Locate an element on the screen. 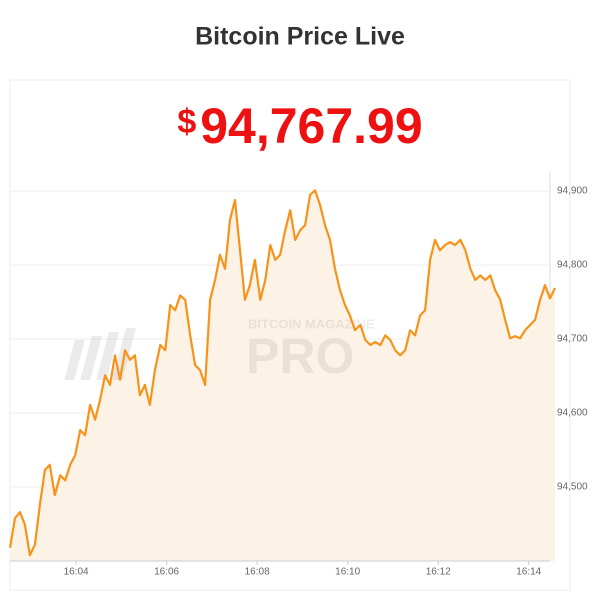 Image resolution: width=600 pixels, height=600 pixels. page-title: Bitcoin Price Live is located at coordinates (300, 37).